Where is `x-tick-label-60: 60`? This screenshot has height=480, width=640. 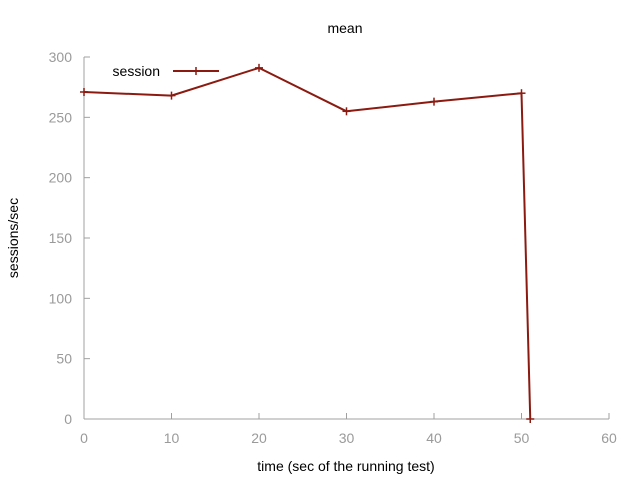 x-tick-label-60: 60 is located at coordinates (609, 438).